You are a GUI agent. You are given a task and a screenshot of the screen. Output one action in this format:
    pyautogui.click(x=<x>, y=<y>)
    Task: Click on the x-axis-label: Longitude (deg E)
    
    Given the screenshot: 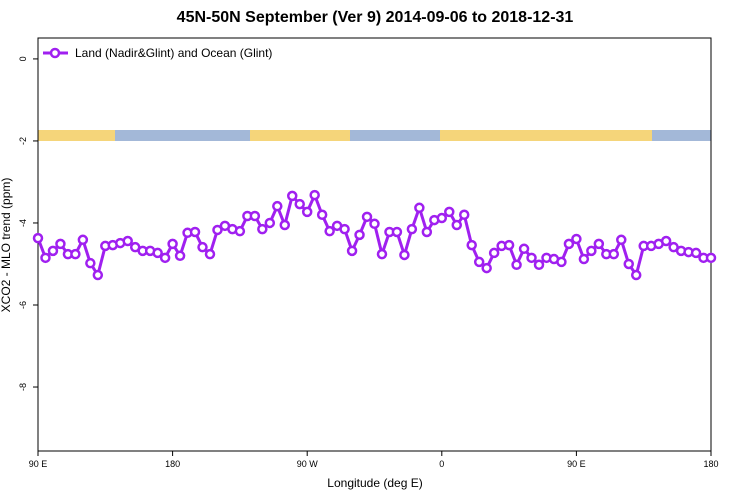 What is the action you would take?
    pyautogui.click(x=374, y=483)
    